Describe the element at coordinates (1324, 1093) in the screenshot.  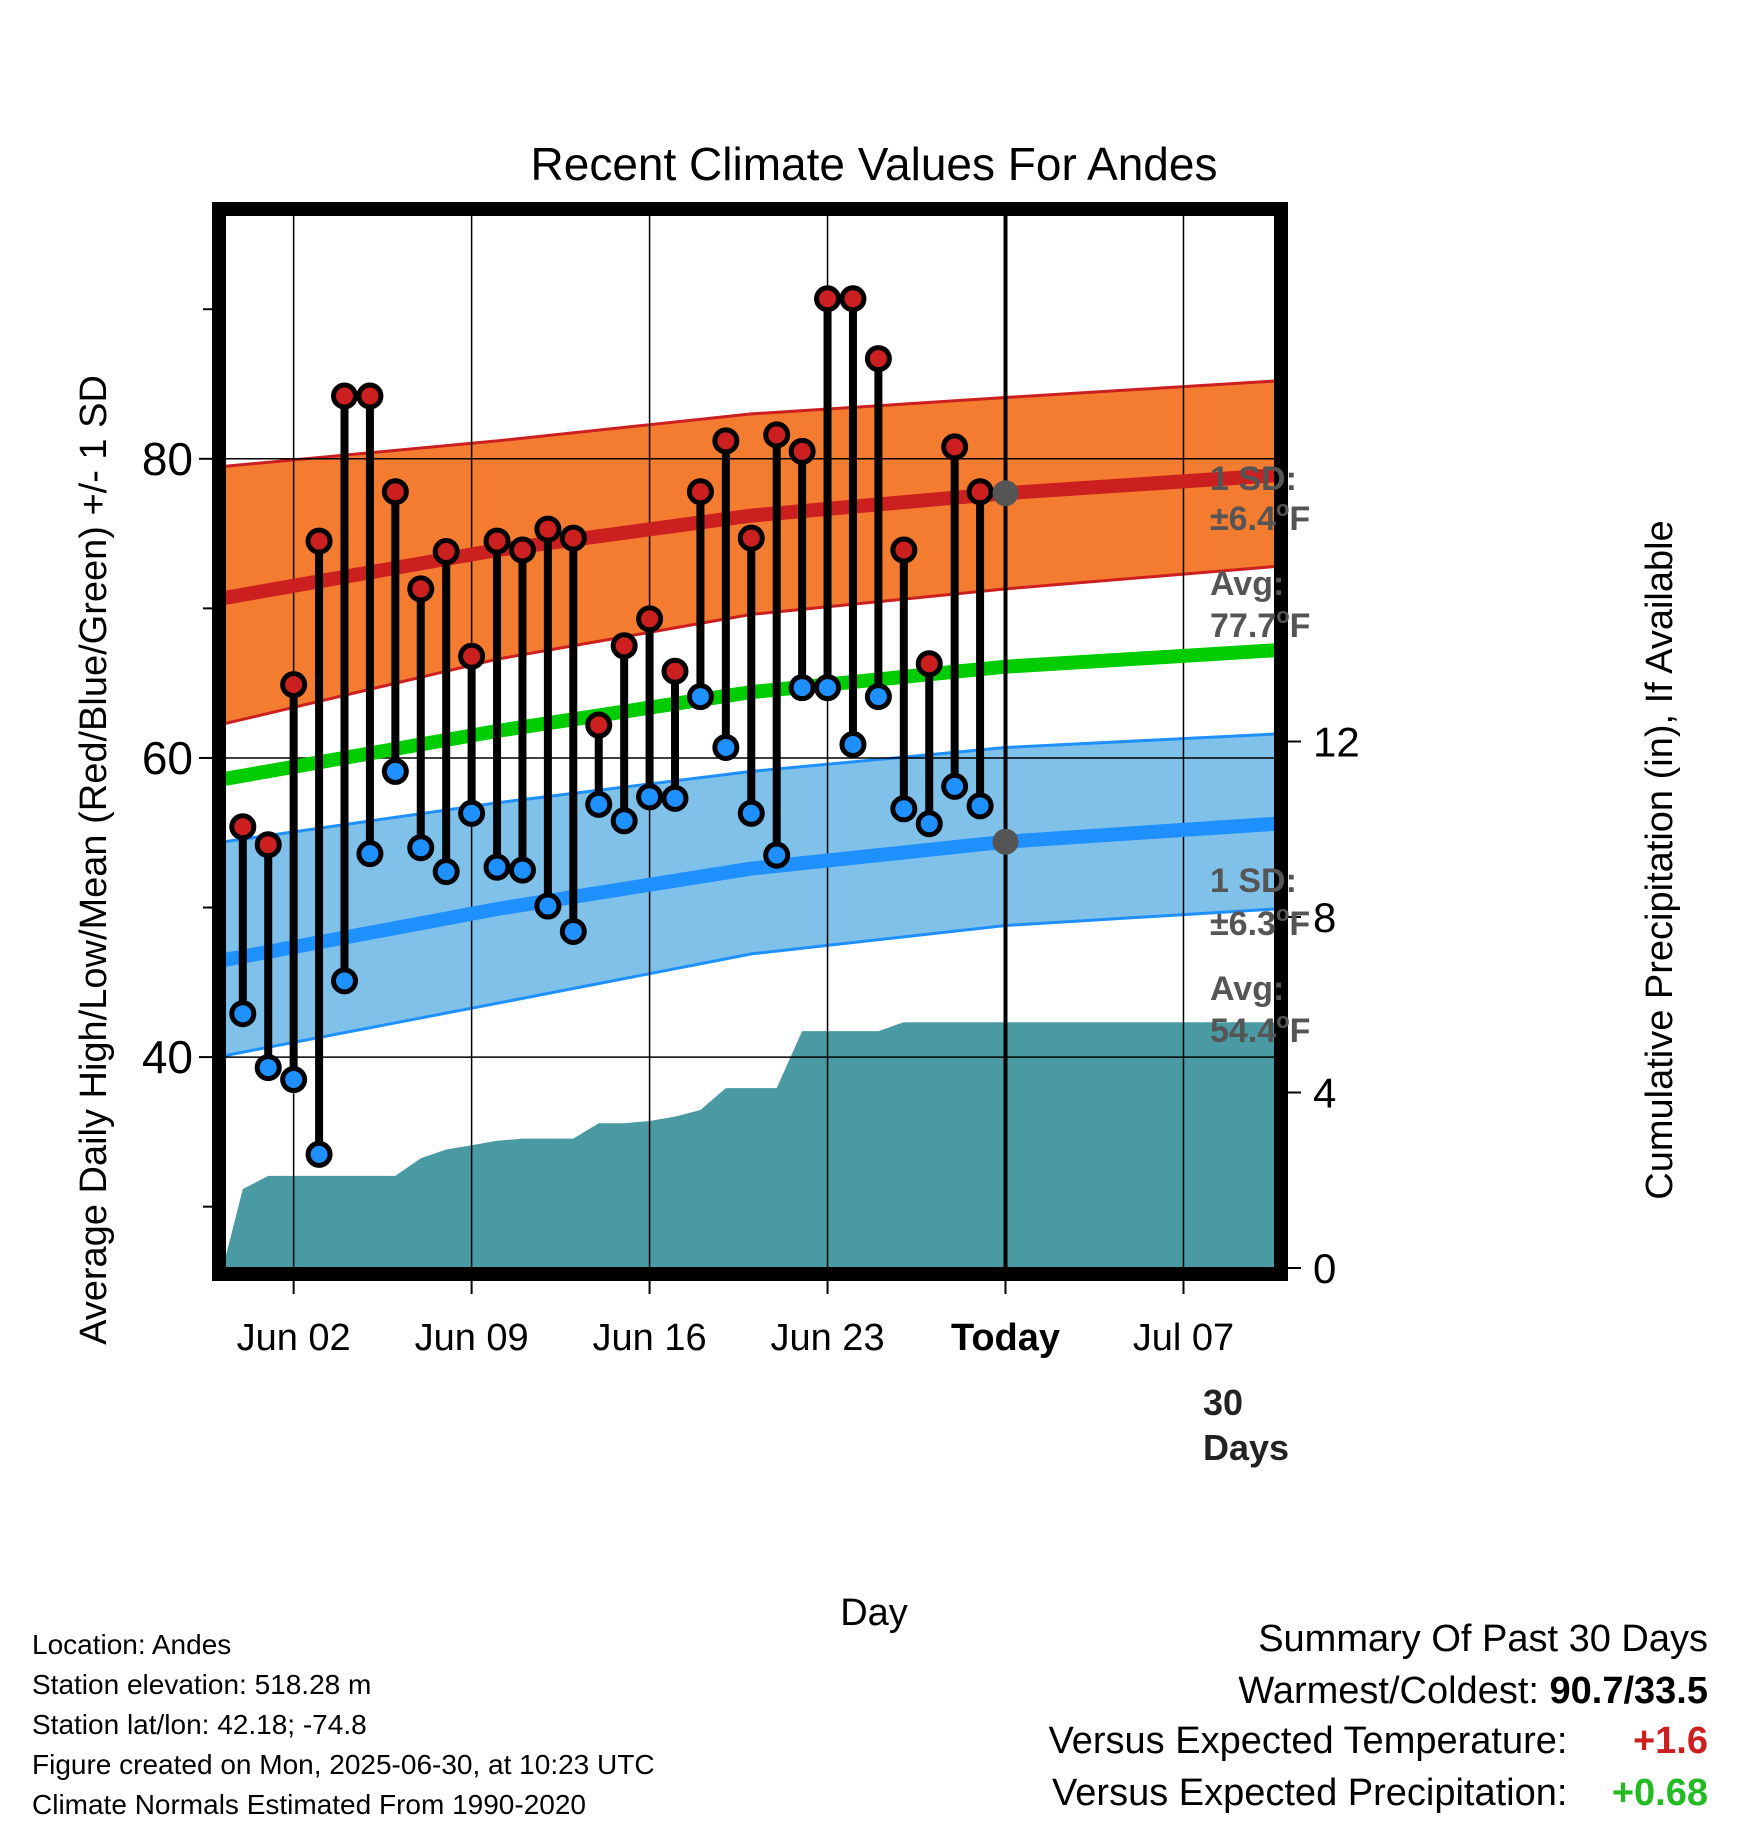
I see `y2-tick-label-1: 4` at that location.